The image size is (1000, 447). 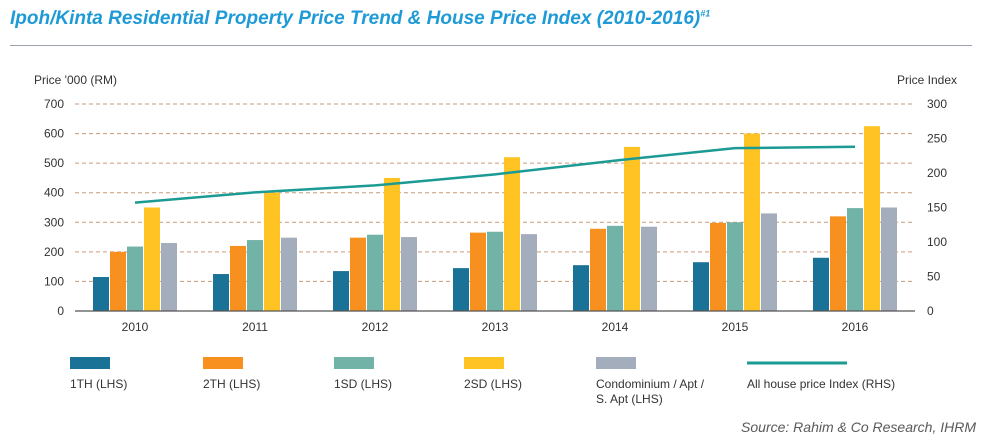 What do you see at coordinates (855, 327) in the screenshot?
I see `x-tick-label: 2016` at bounding box center [855, 327].